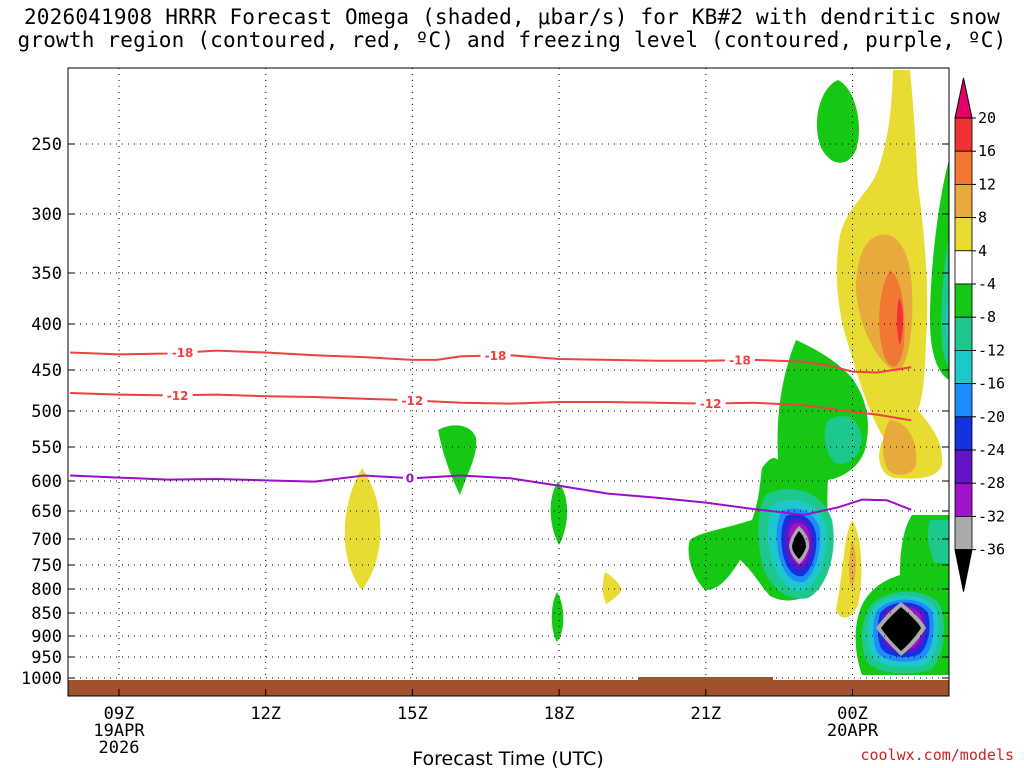 The image size is (1024, 768). Describe the element at coordinates (46, 614) in the screenshot. I see `y-tick-label: 850` at that location.